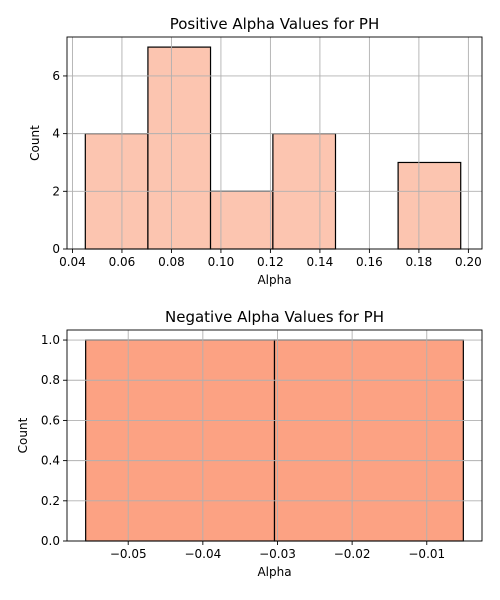  I want to click on x-tick-label: 0.04, so click(72, 262).